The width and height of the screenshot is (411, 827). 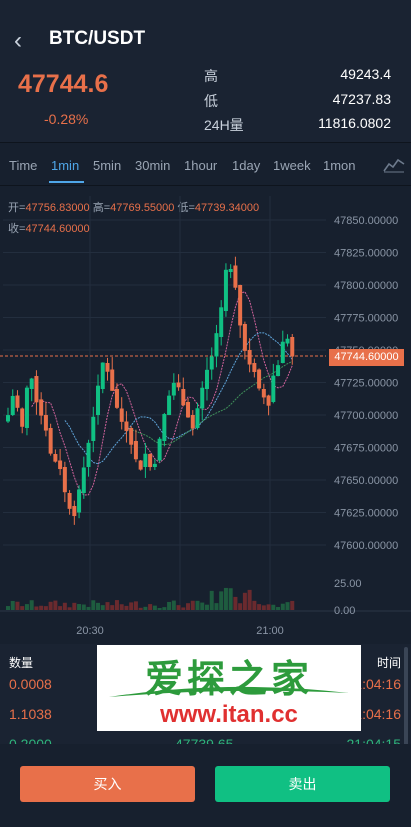 What do you see at coordinates (348, 584) in the screenshot?
I see `volume-tick-label: 25.00` at bounding box center [348, 584].